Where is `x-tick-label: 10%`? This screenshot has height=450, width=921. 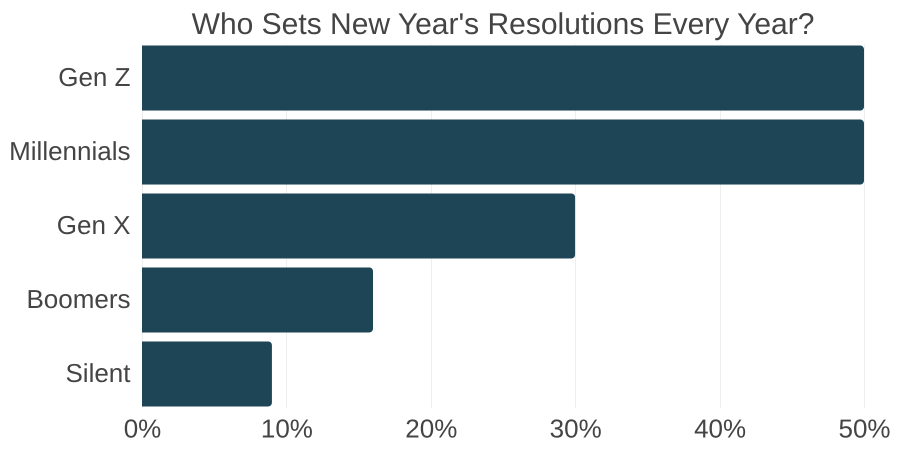
x-tick-label: 10% is located at coordinates (286, 429).